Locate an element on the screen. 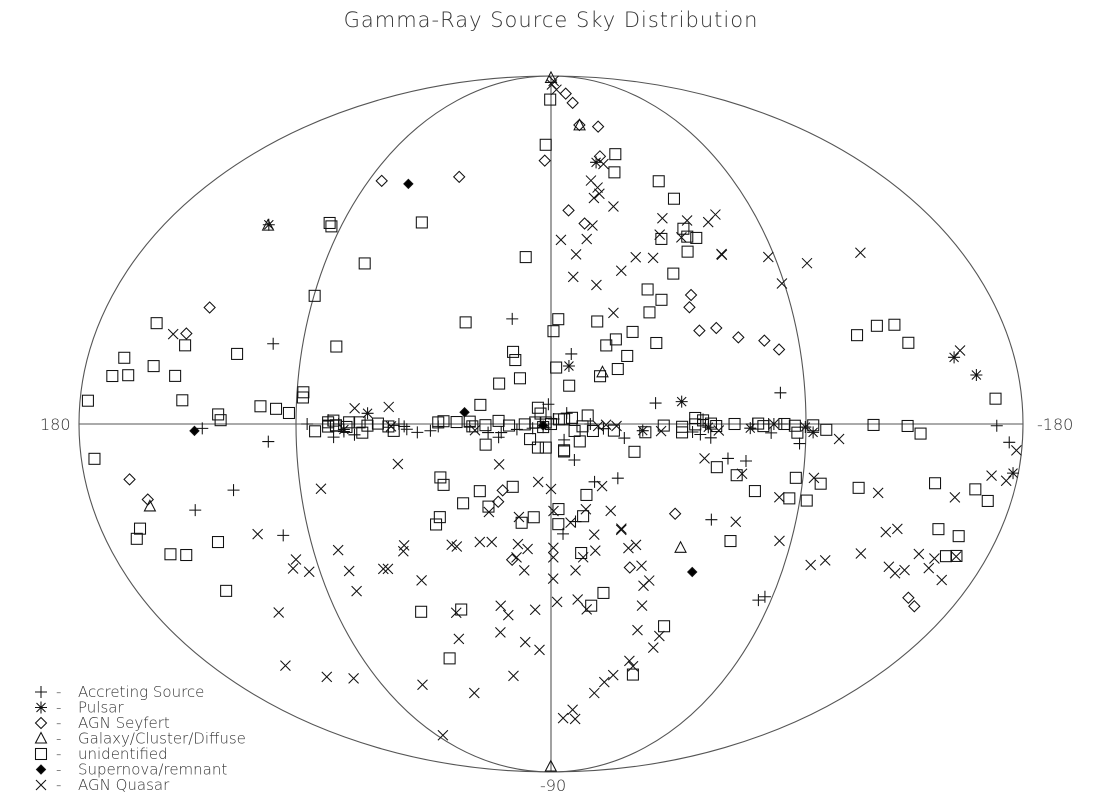 The image size is (1095, 807). legend-label: Accreting Source is located at coordinates (141, 692).